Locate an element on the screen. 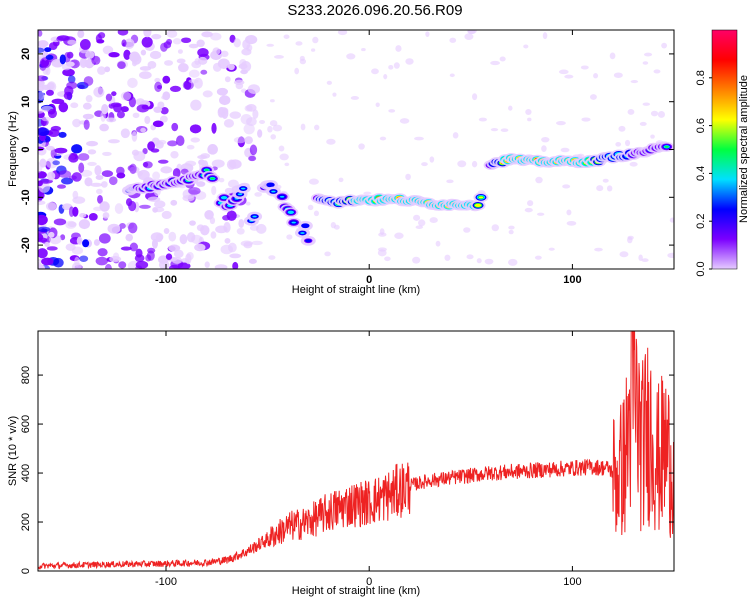 The image size is (750, 600). snr-y-axis-label: SNR (10 * v/v) is located at coordinates (13, 451).